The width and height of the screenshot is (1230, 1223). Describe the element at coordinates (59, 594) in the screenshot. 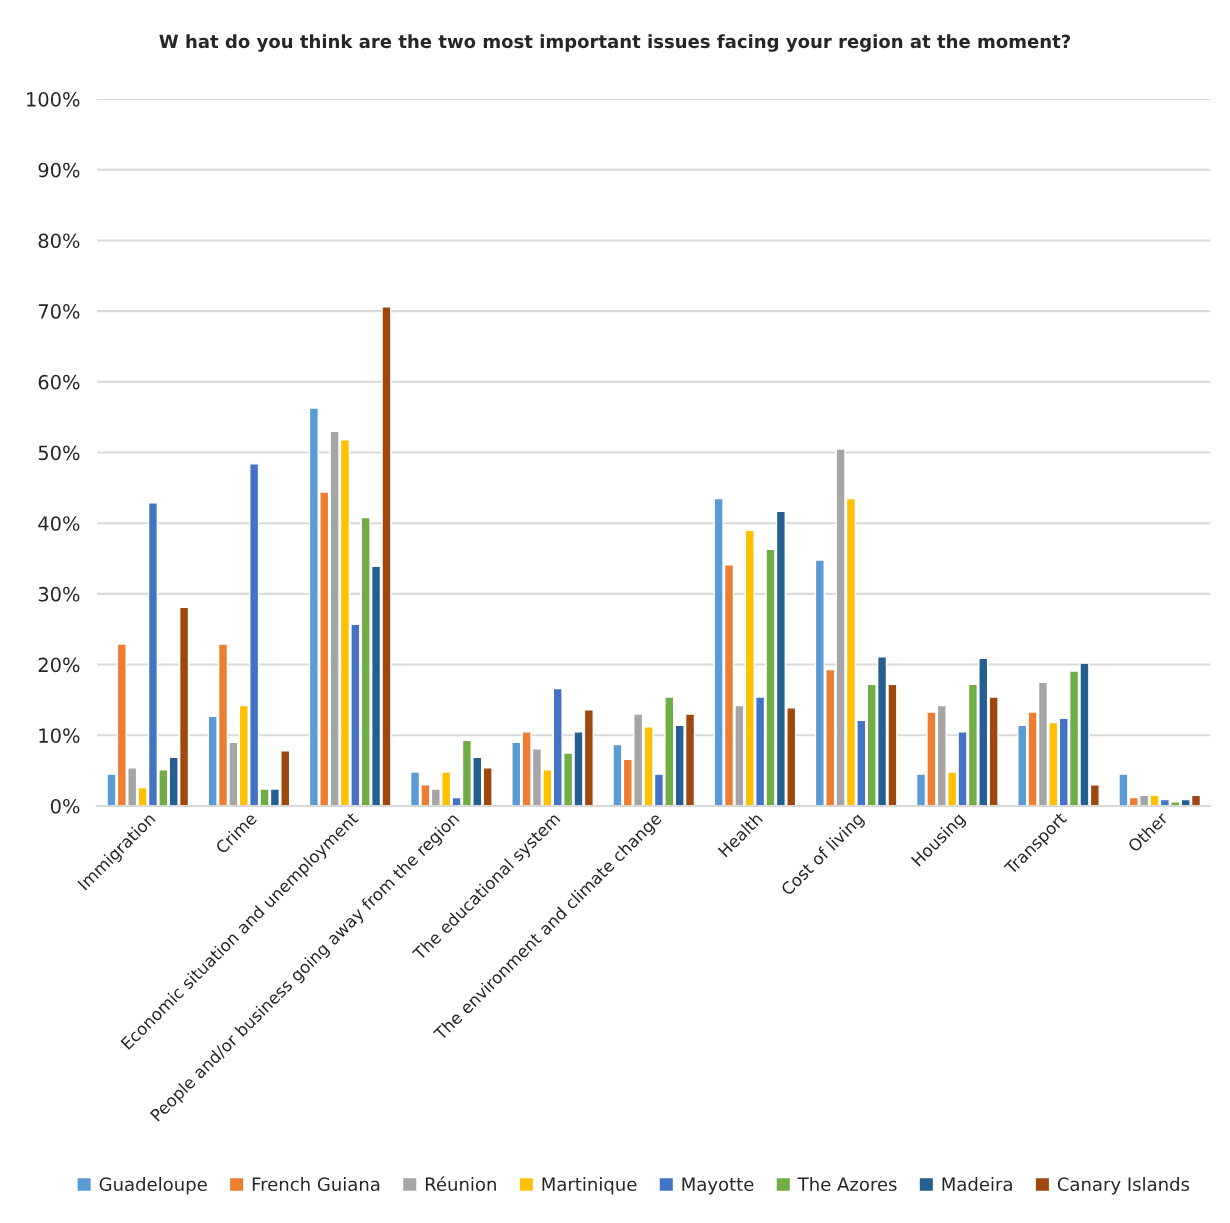

I see `y-tick-label: 30%` at that location.